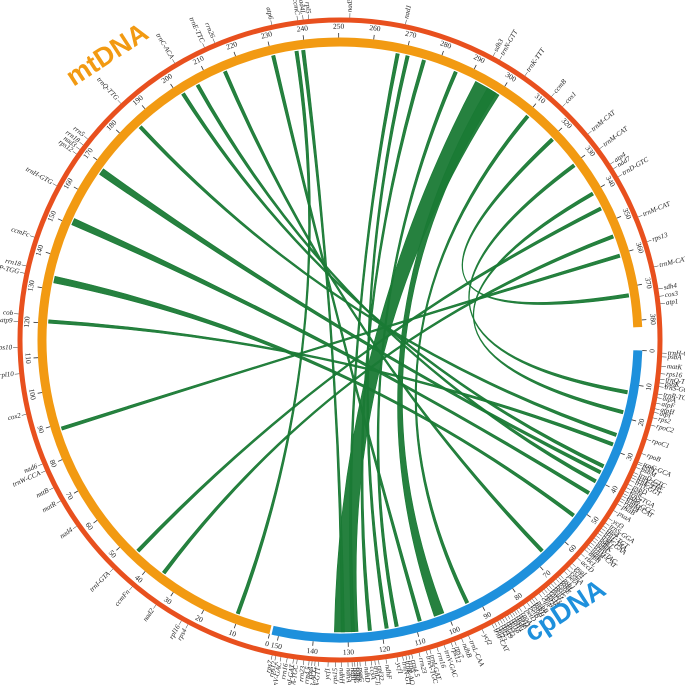 The height and width of the screenshot is (685, 685). Describe the element at coordinates (640, 248) in the screenshot. I see `tick-label: 360` at that location.